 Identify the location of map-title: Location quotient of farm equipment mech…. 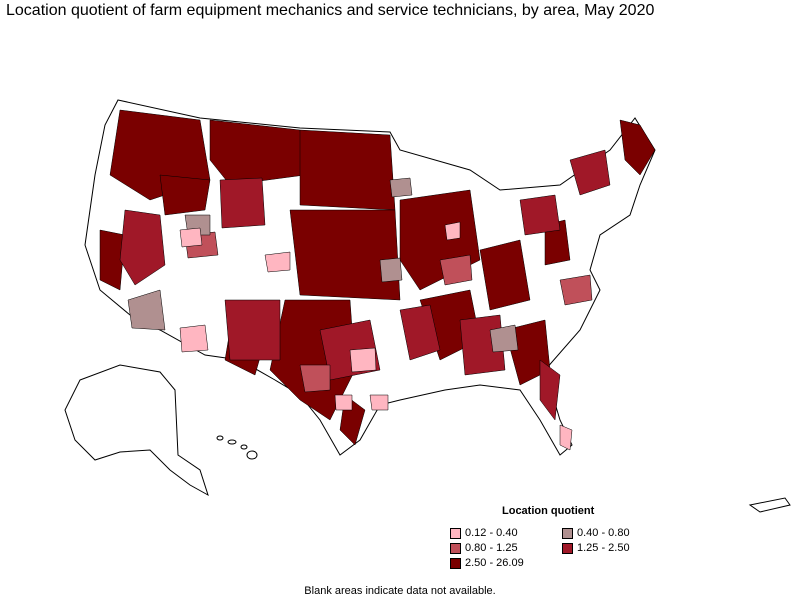
(330, 10).